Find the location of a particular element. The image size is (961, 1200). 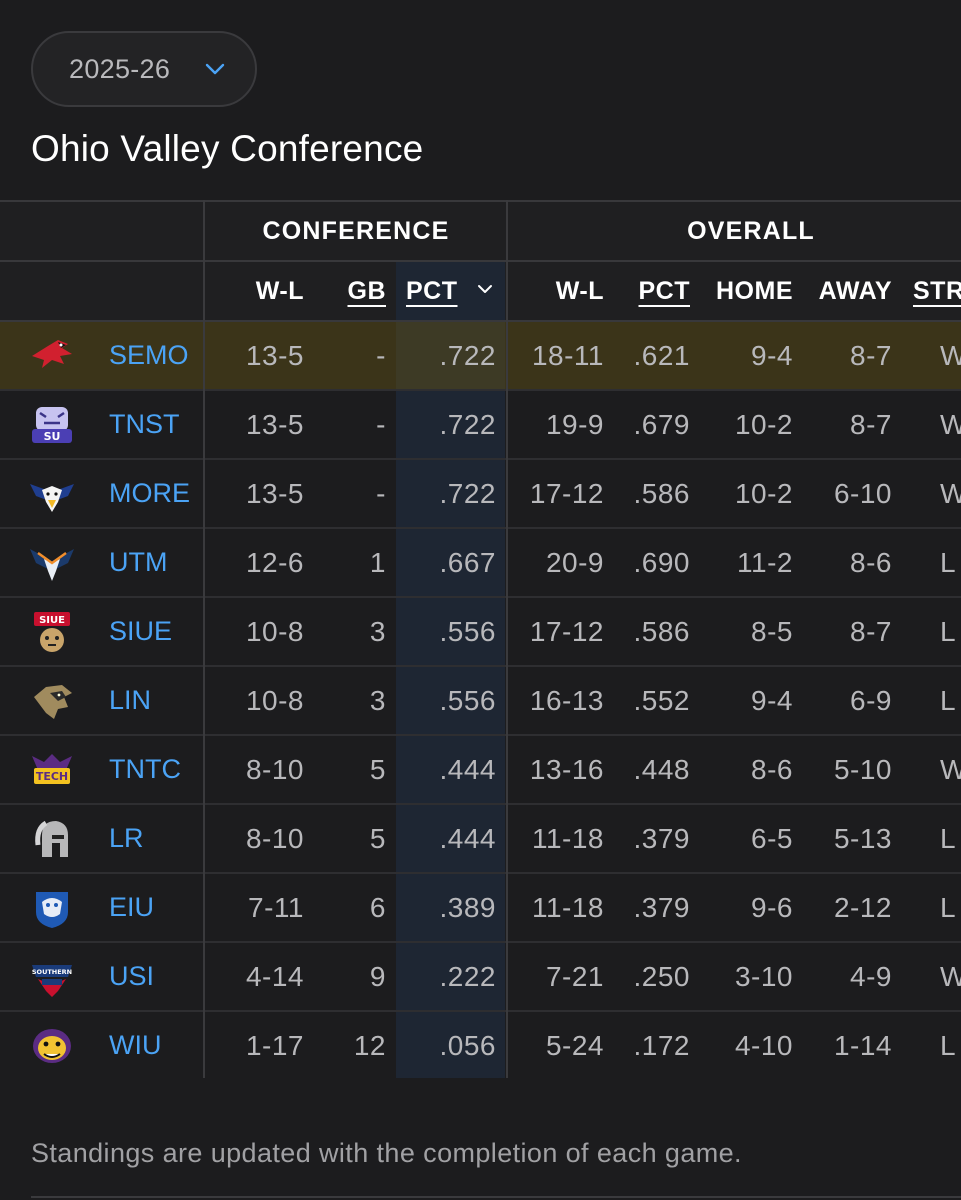

team-link: TNST is located at coordinates (144, 424).